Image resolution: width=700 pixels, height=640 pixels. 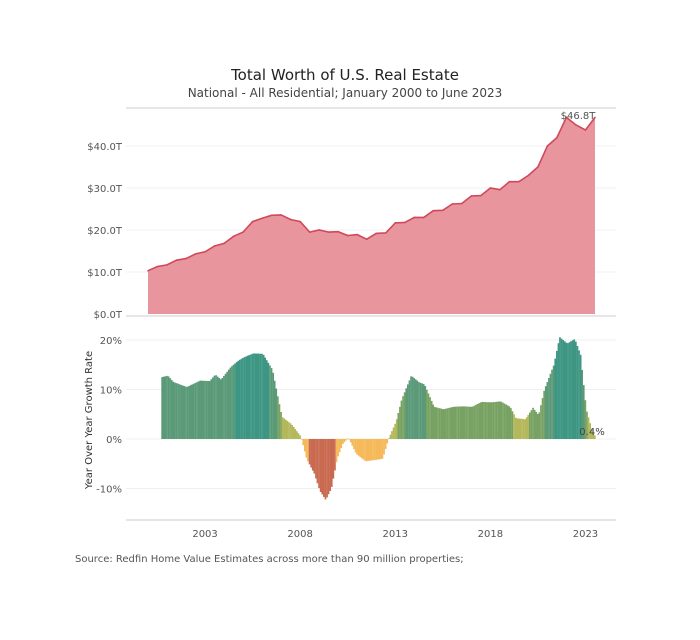 I want to click on latest-annotation: 0.4%, so click(x=591, y=432).